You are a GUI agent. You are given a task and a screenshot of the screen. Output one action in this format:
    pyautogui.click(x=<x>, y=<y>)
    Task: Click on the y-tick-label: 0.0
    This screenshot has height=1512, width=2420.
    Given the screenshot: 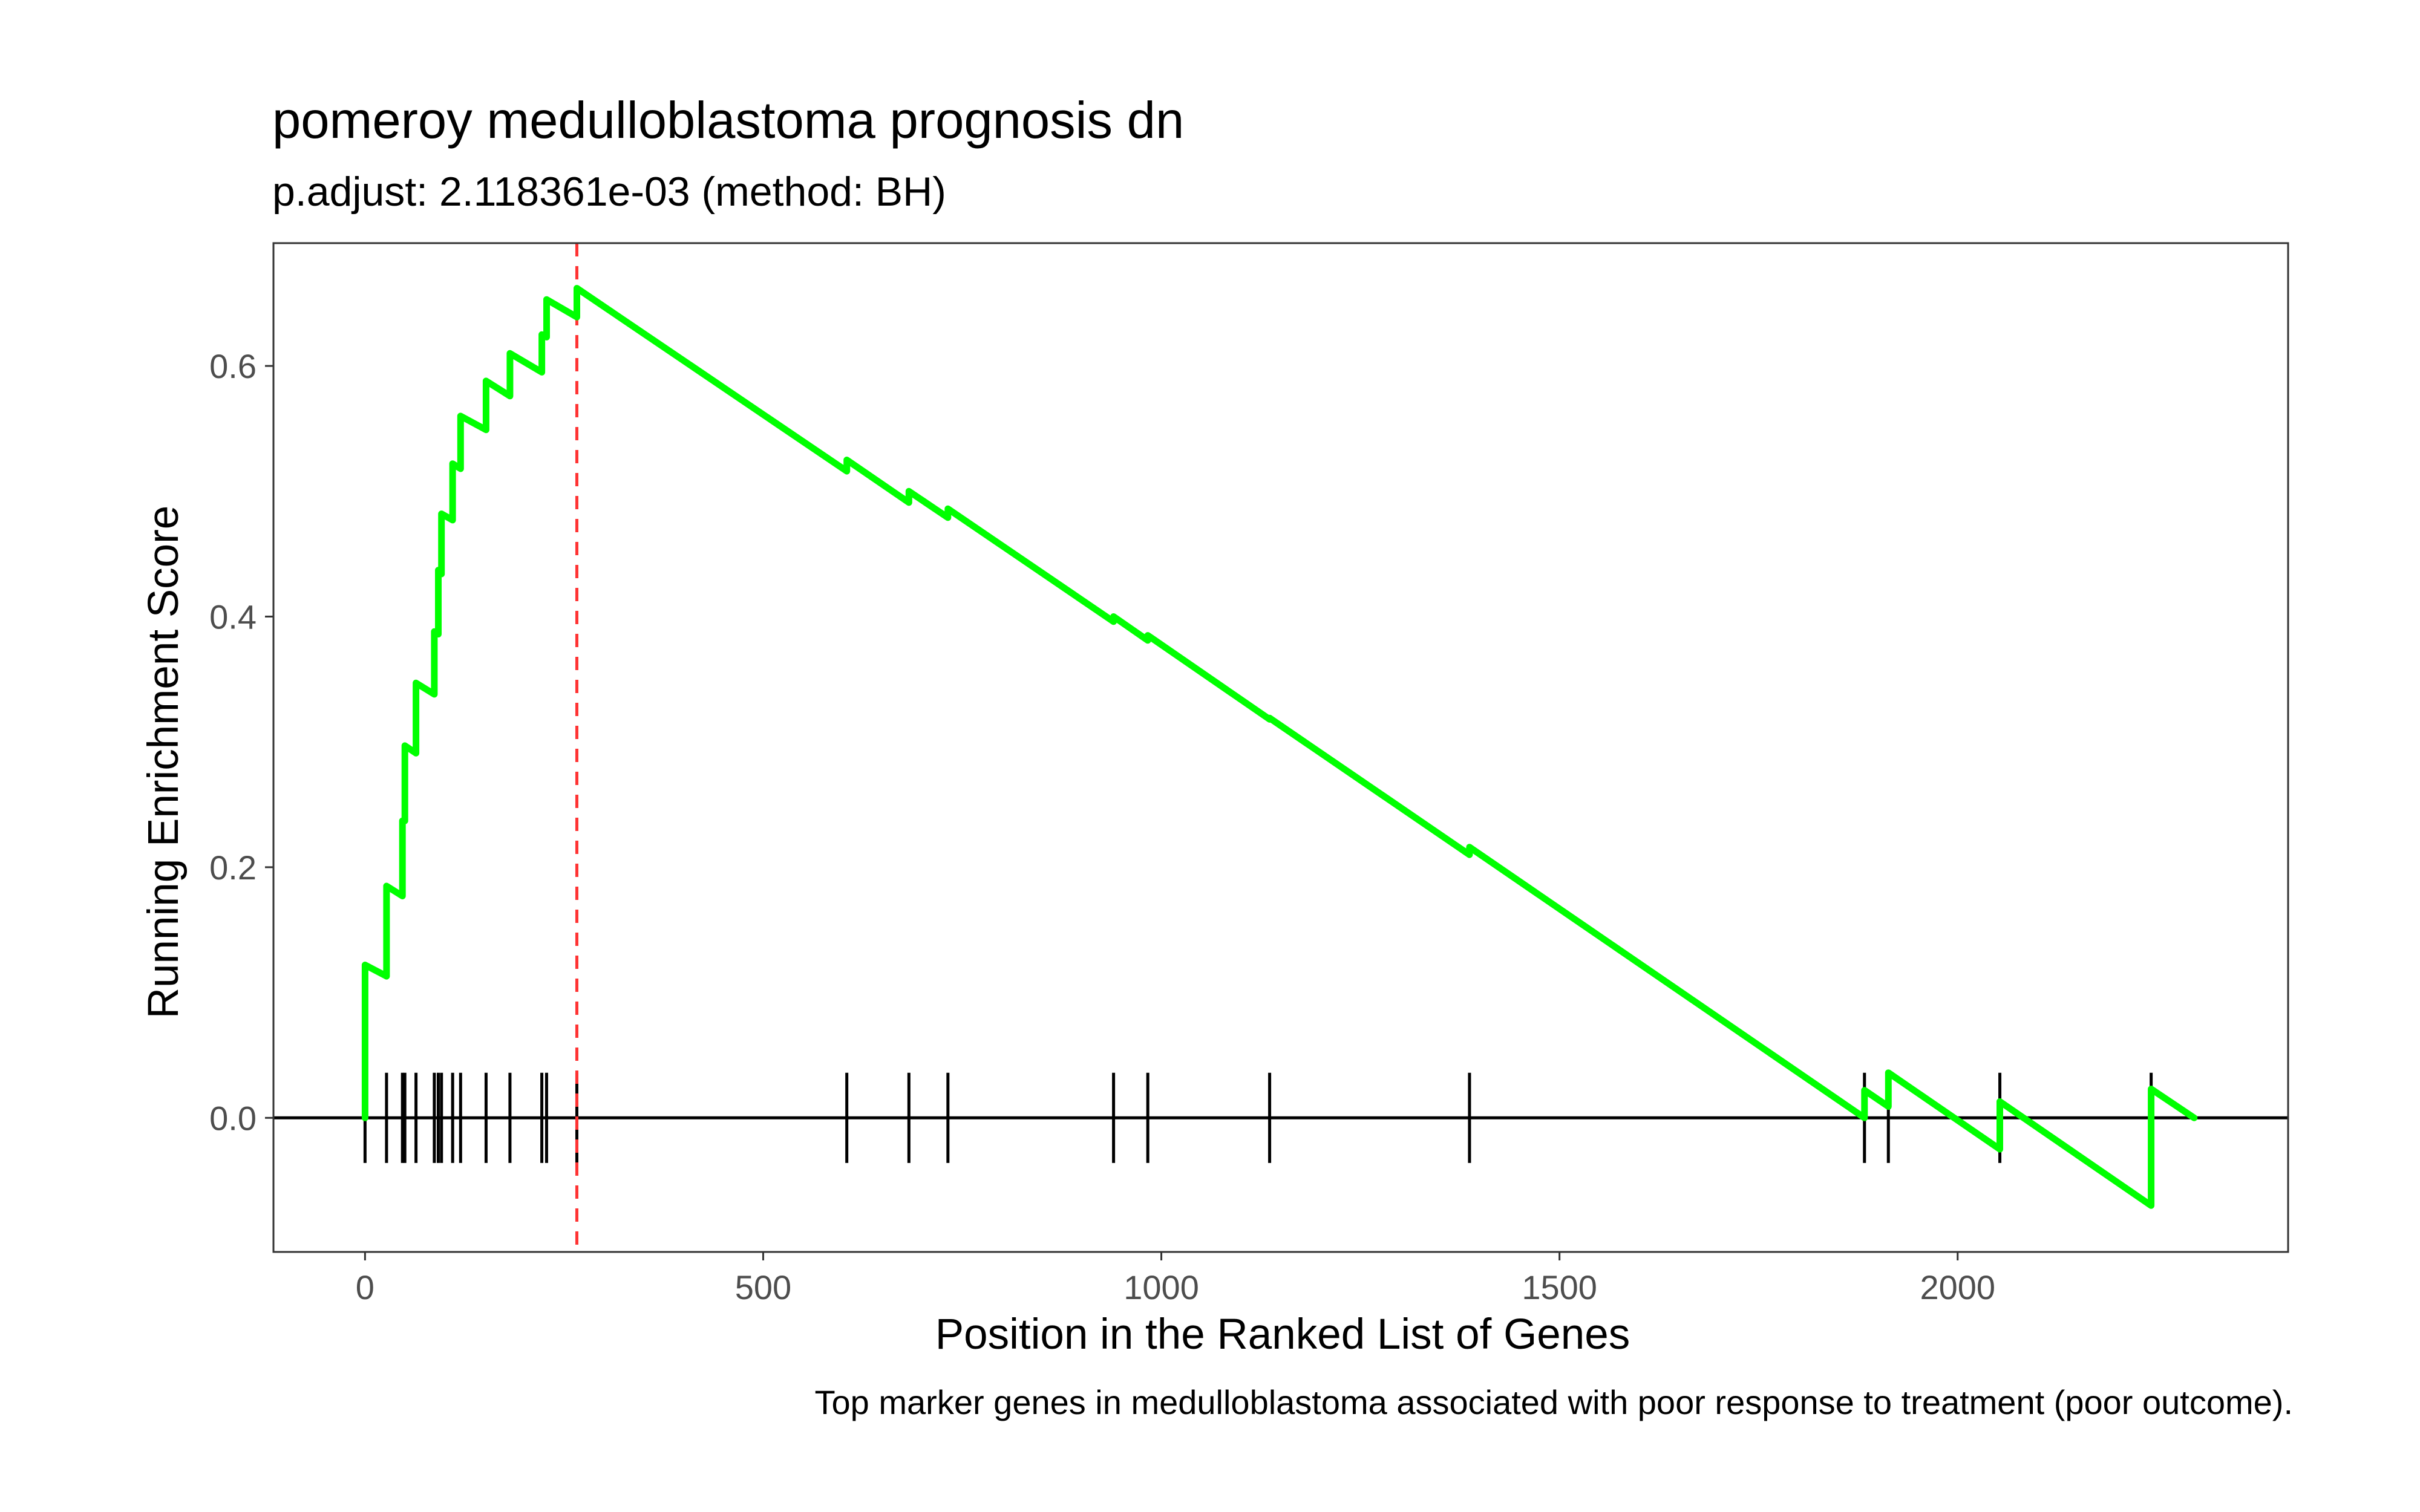 What is the action you would take?
    pyautogui.click(x=233, y=1118)
    